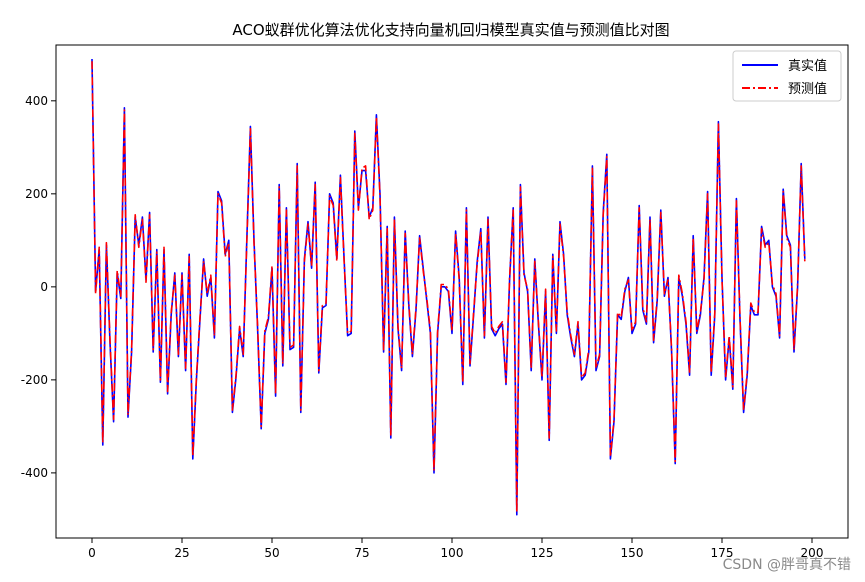 This screenshot has height=582, width=865. Describe the element at coordinates (722, 553) in the screenshot. I see `x-tick-label: 175` at that location.